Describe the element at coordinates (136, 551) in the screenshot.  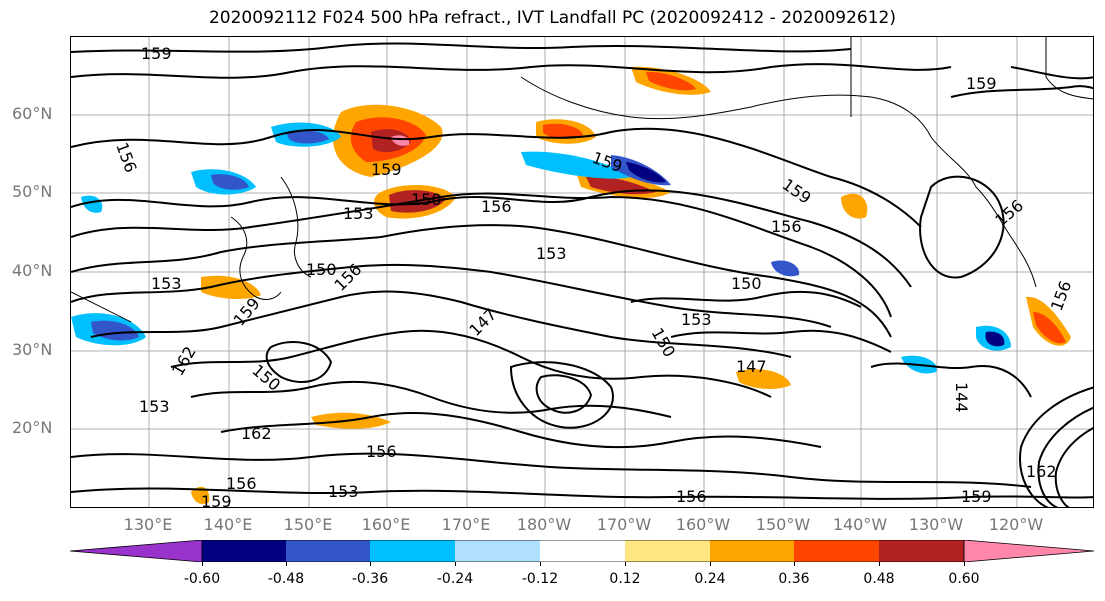
I see `colorbar-extend-min` at that location.